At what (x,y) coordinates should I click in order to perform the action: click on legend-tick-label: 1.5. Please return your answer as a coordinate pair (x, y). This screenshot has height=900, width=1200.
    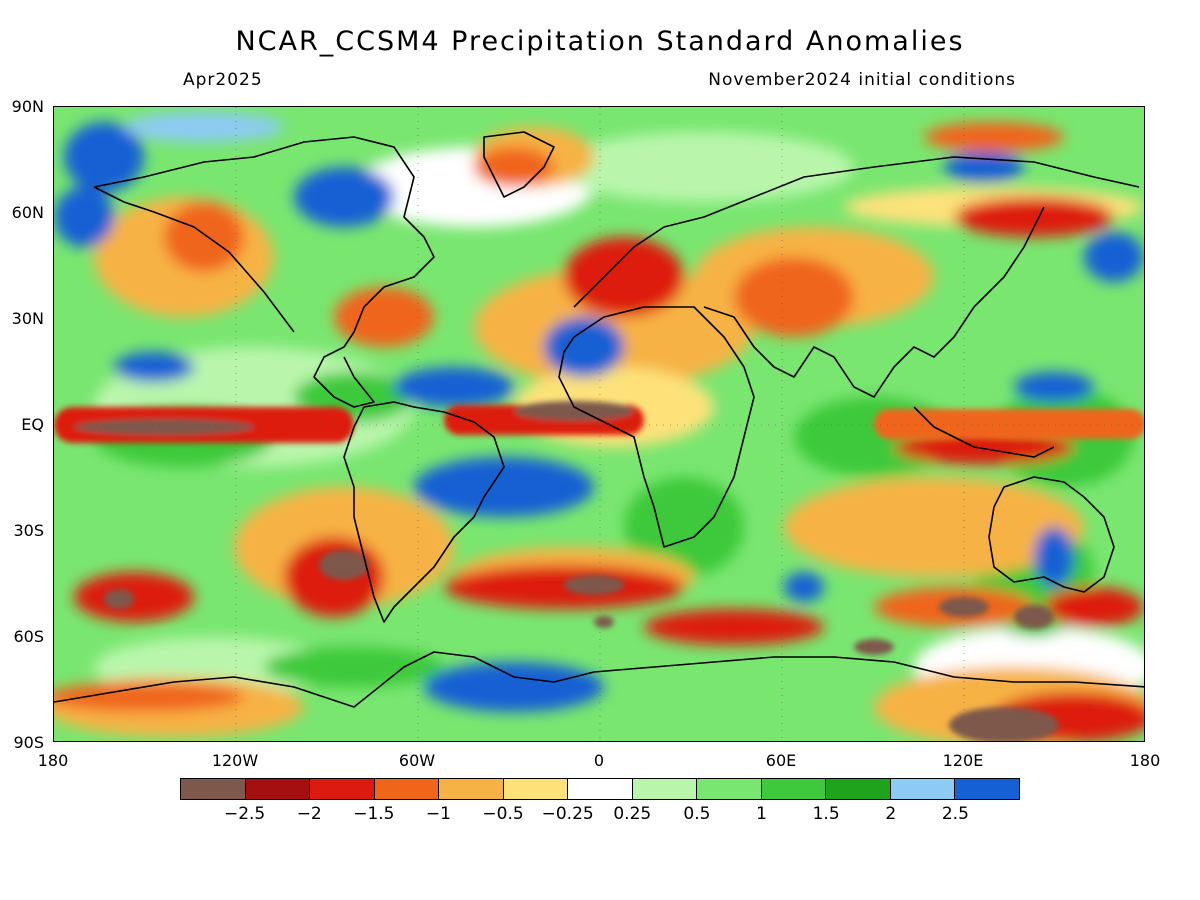
    Looking at the image, I should click on (826, 814).